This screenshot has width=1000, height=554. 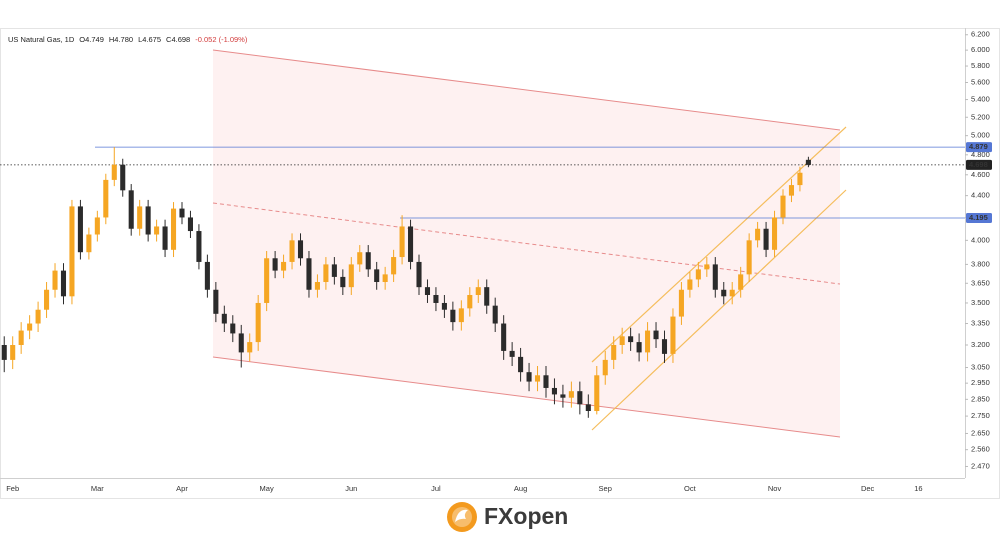 I want to click on y-tick-label: 4.600, so click(x=980, y=174).